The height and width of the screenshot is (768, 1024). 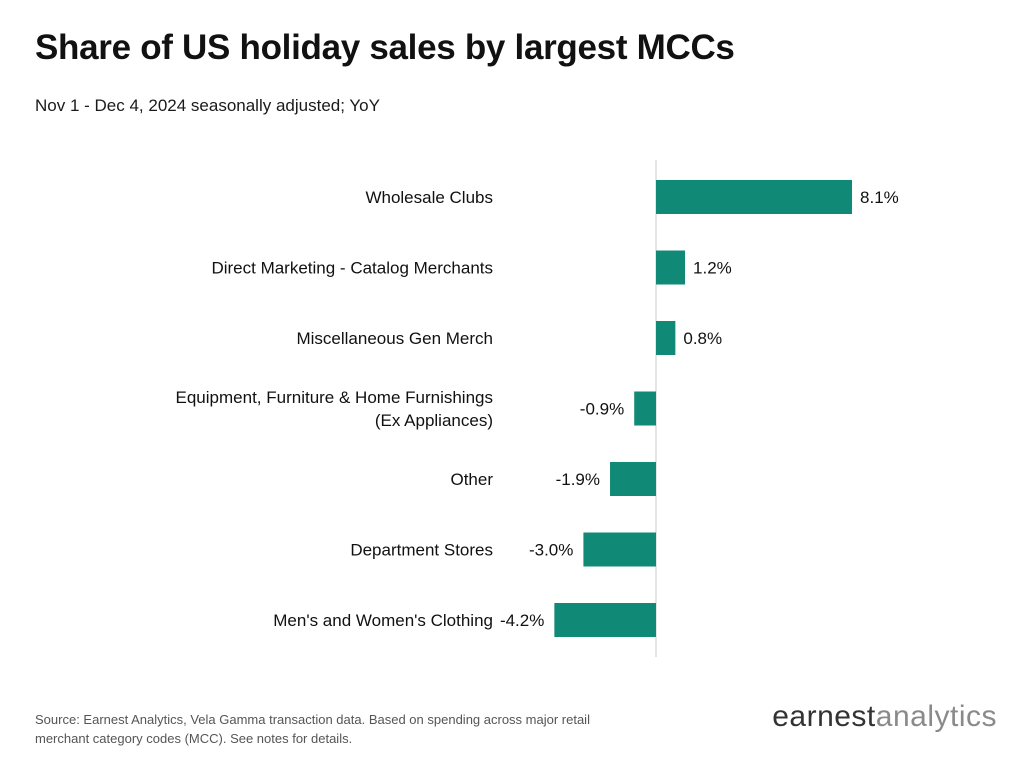 I want to click on category-label-2: Miscellaneous Gen Merch, so click(x=394, y=338).